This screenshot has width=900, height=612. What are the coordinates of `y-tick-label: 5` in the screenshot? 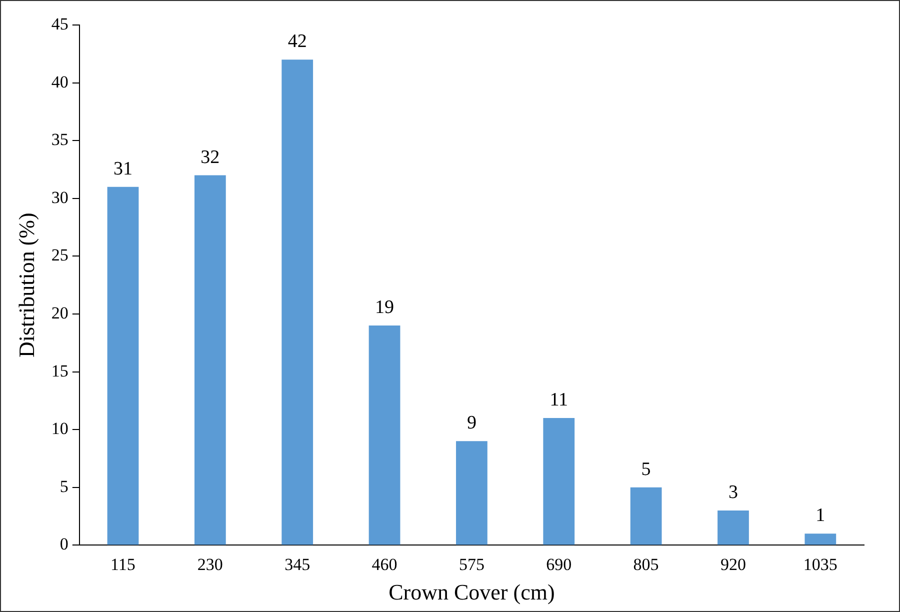 It's located at (64, 486).